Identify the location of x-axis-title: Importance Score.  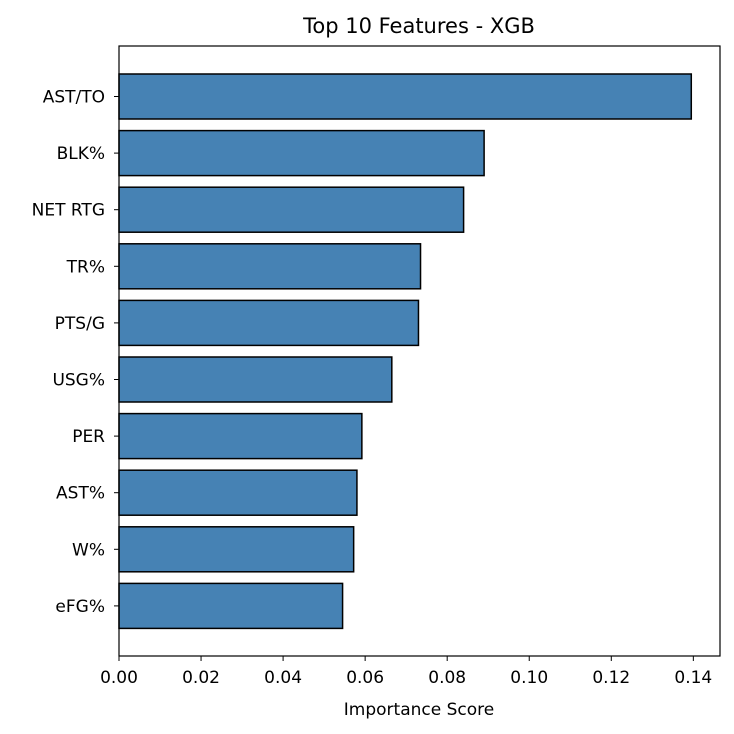
(419, 710).